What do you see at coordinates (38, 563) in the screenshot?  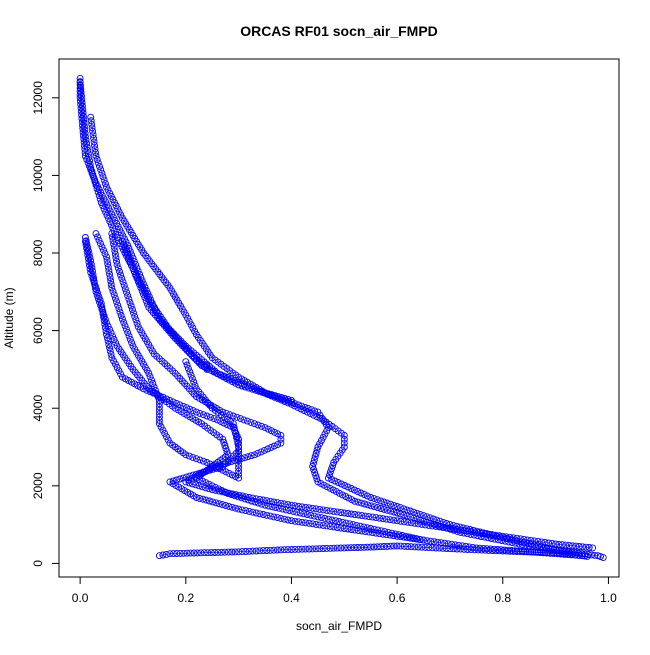 I see `y-tick-label: 0` at bounding box center [38, 563].